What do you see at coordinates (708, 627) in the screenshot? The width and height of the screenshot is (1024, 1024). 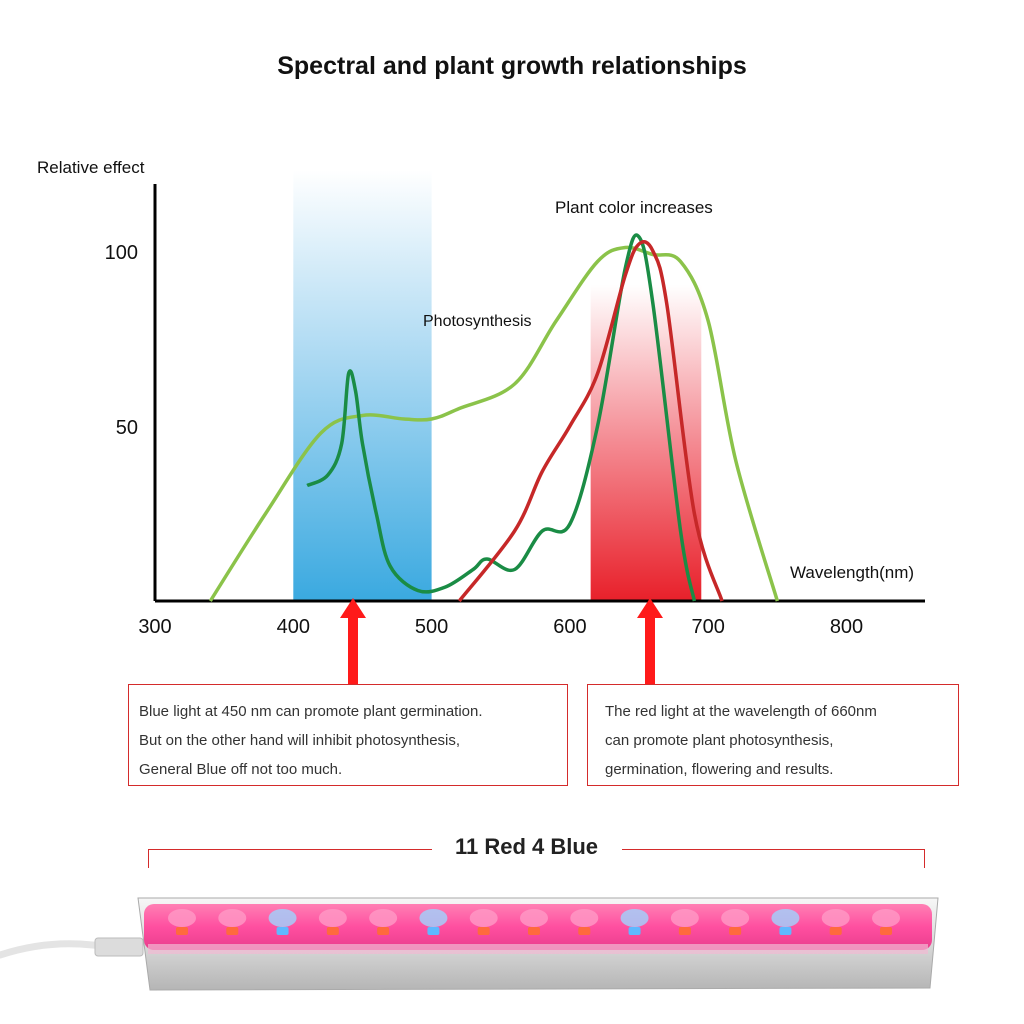 I see `x-tick-label: 700` at bounding box center [708, 627].